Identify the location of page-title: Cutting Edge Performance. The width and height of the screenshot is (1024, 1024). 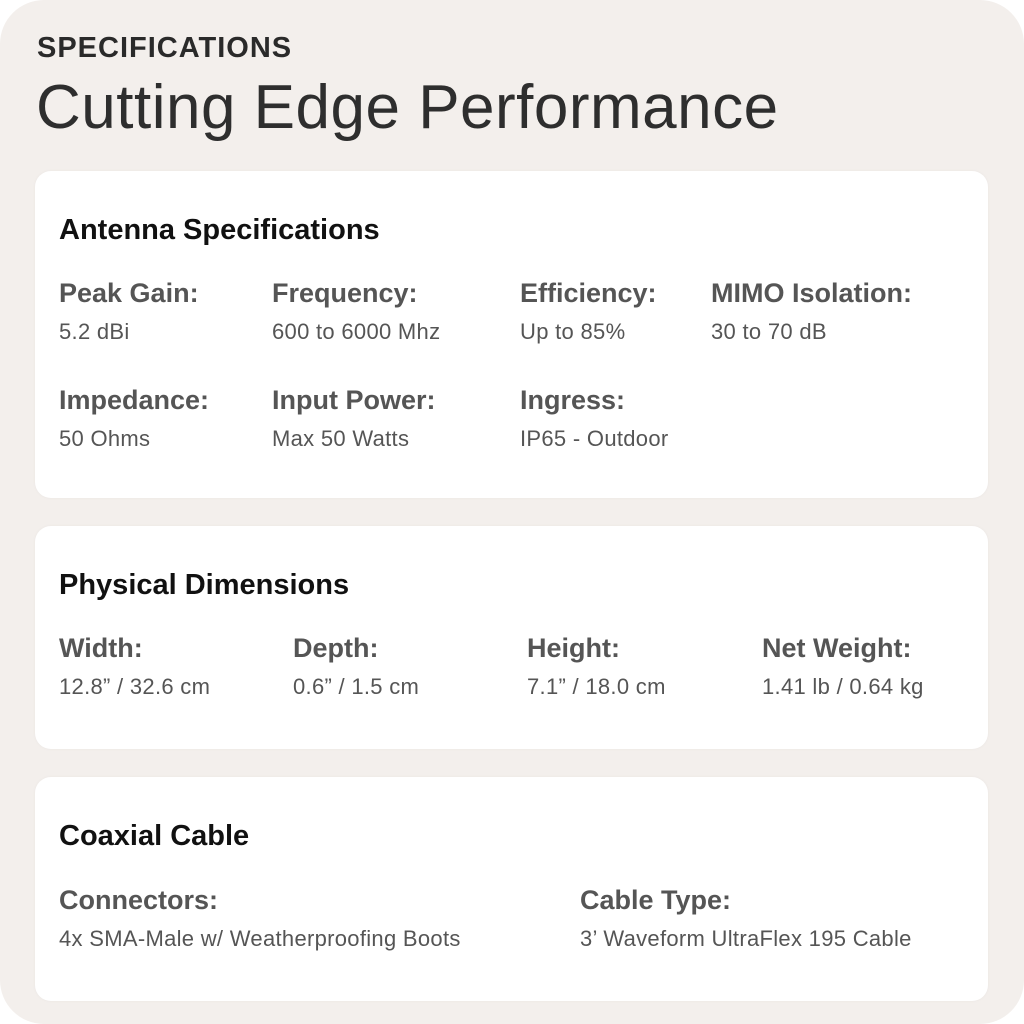
(407, 107).